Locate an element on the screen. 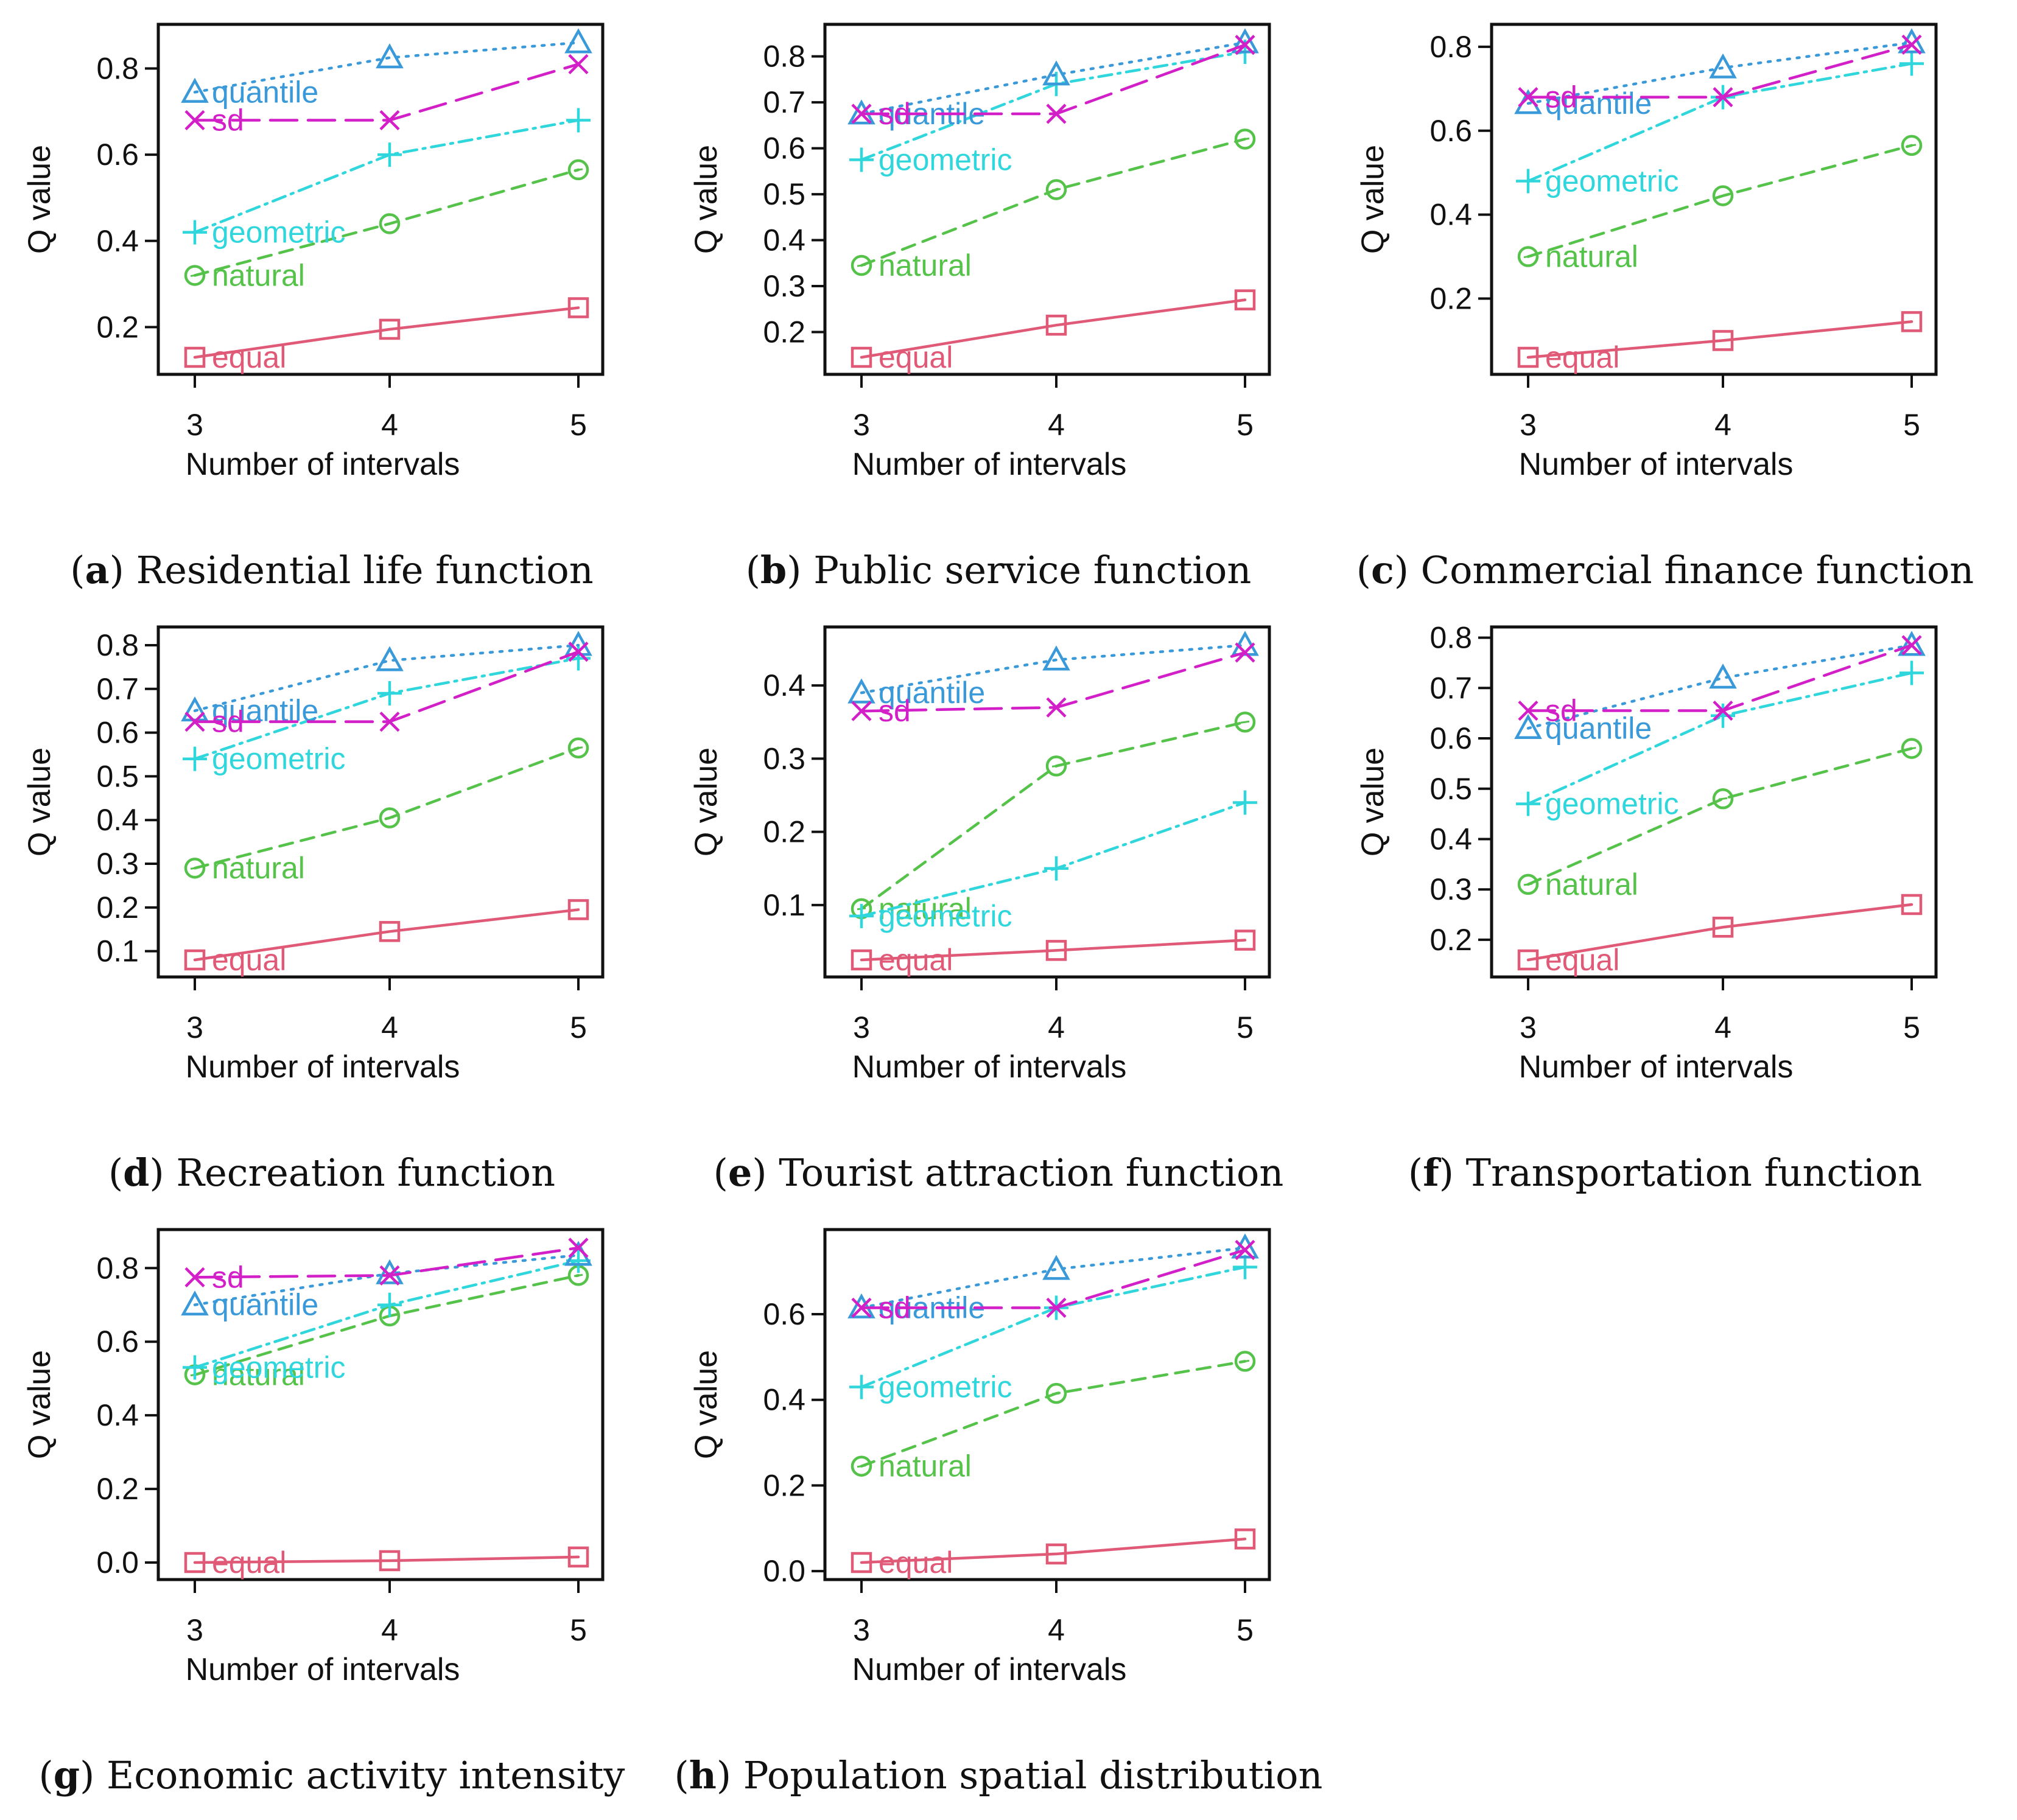 Image resolution: width=2017 pixels, height=1820 pixels. y-tick-label: 0.1 is located at coordinates (117, 951).